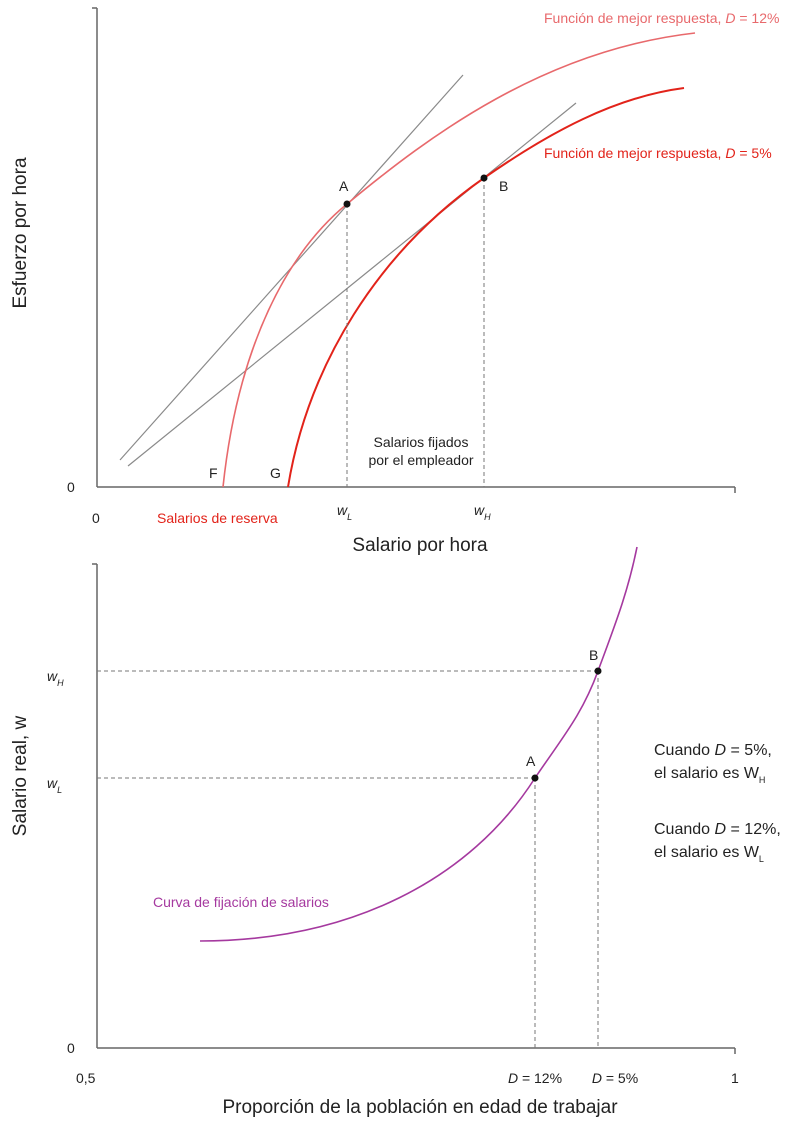 This screenshot has height=1127, width=810. What do you see at coordinates (213, 473) in the screenshot?
I see `point-f-label: F` at bounding box center [213, 473].